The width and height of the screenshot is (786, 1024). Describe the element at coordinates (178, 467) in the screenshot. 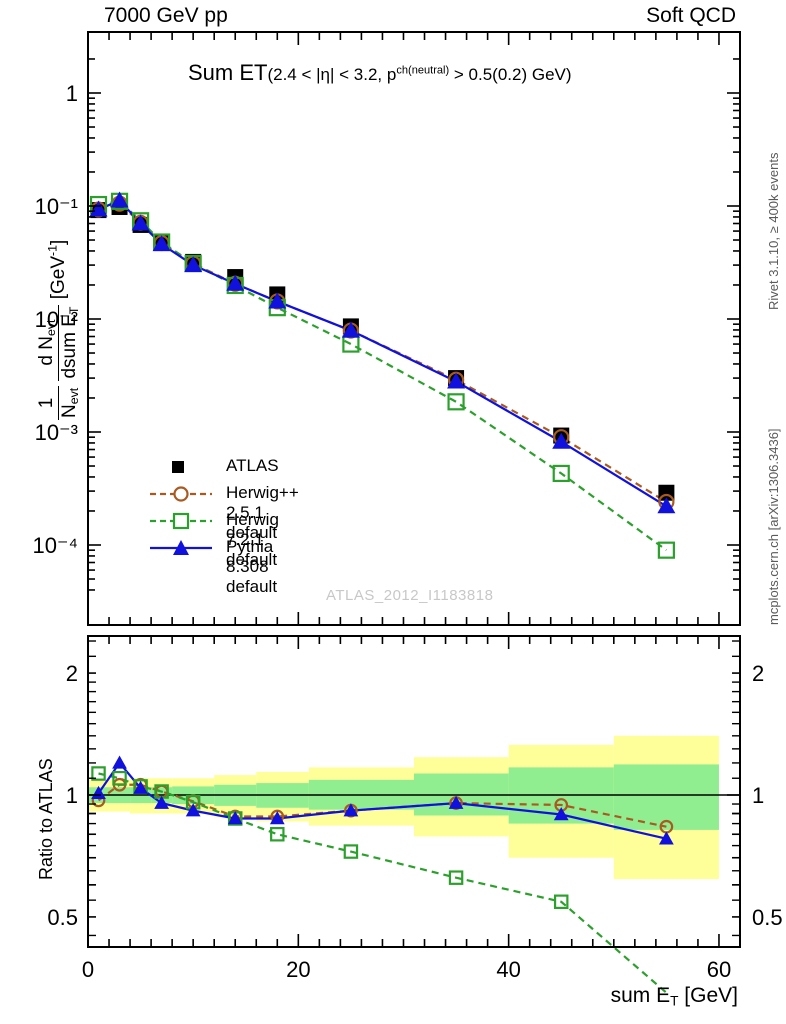

I see `legend-marker-atlas` at that location.